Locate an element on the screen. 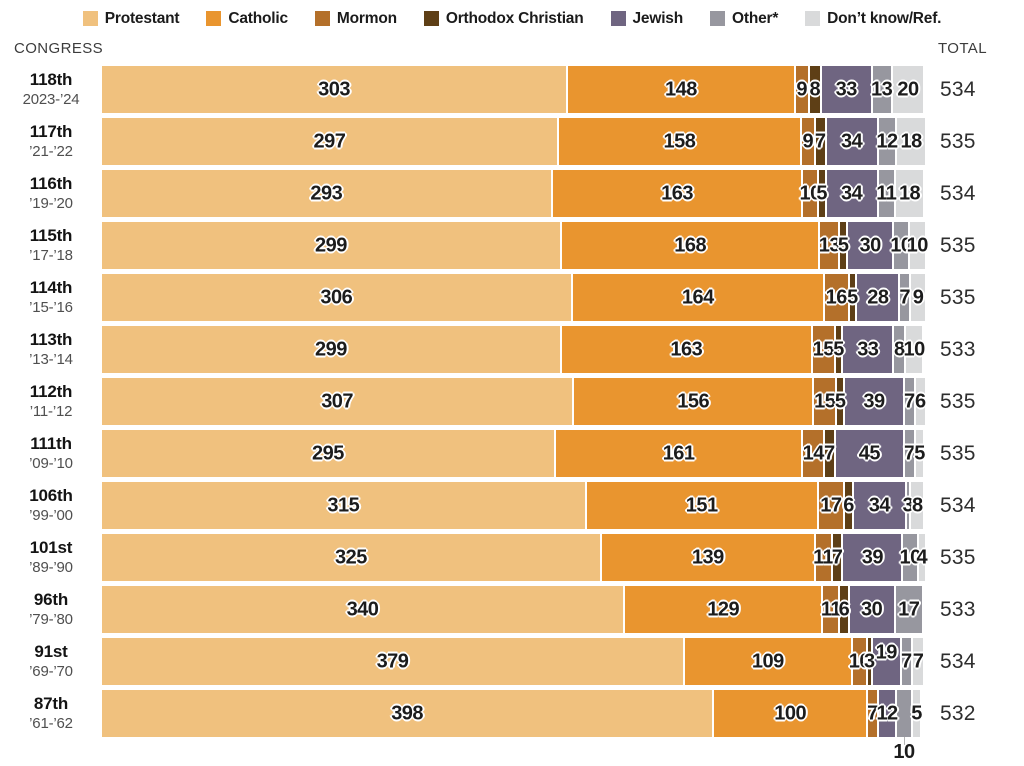  segment-value: 8 is located at coordinates (815, 89).